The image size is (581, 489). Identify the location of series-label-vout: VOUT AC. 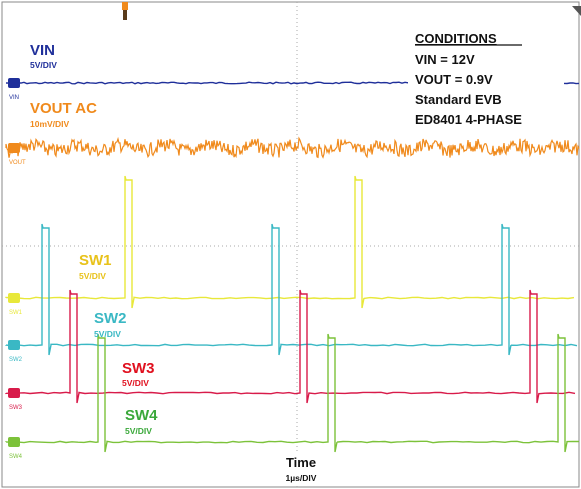
(63, 108).